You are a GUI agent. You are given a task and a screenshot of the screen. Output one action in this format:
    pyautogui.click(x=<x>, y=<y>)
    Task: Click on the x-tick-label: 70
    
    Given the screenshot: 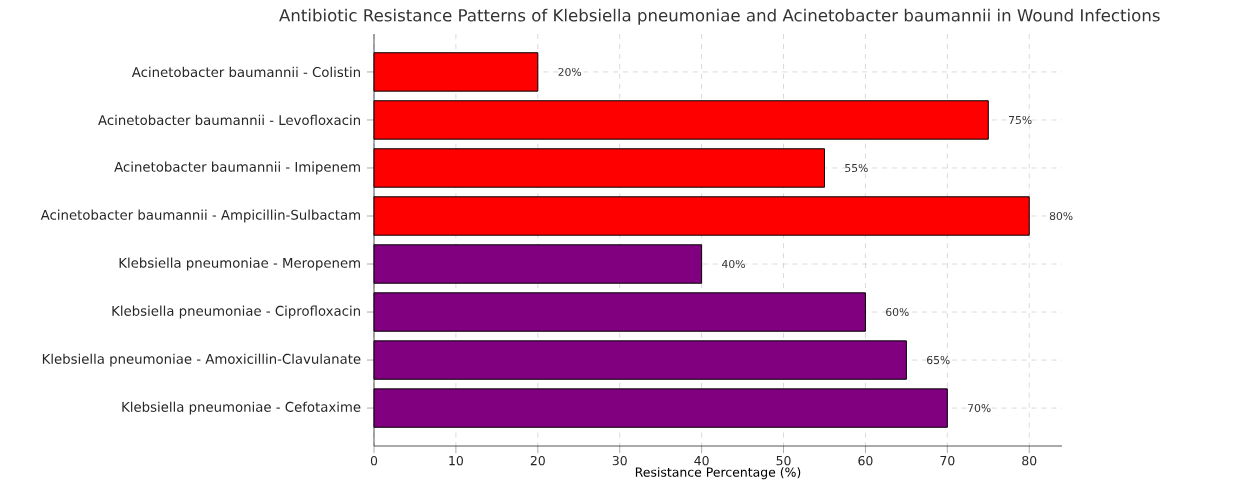 What is the action you would take?
    pyautogui.click(x=947, y=460)
    